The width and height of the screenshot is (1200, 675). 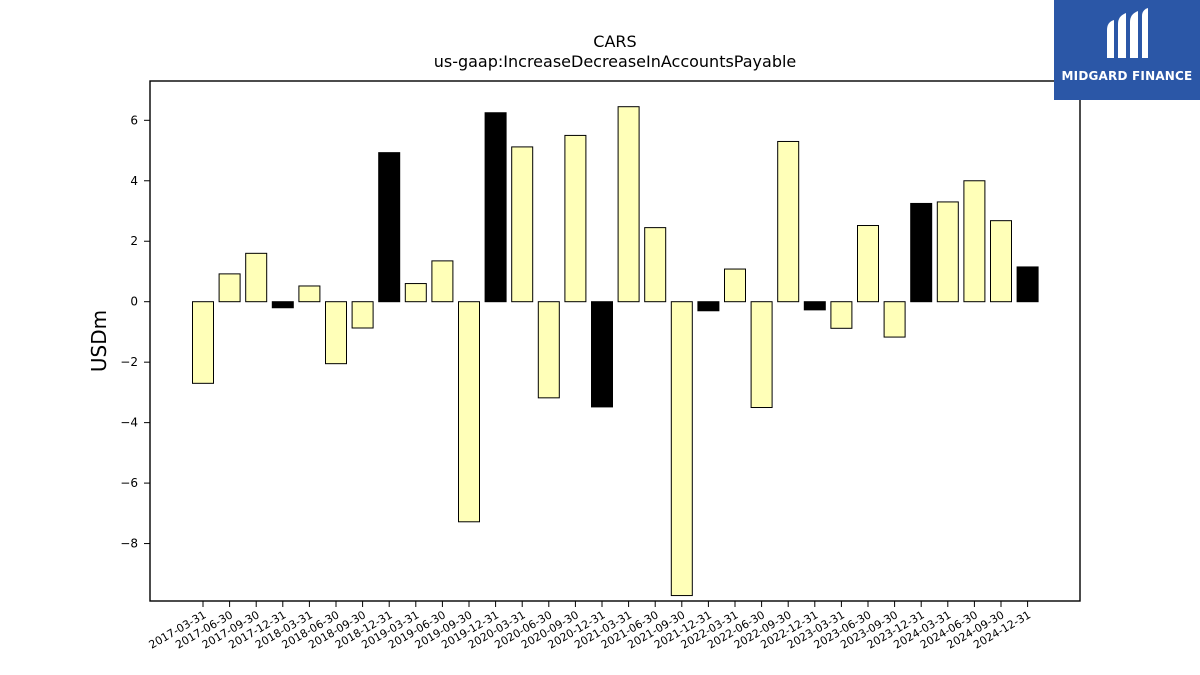 I want to click on y-tick-label: 4, so click(x=134, y=181).